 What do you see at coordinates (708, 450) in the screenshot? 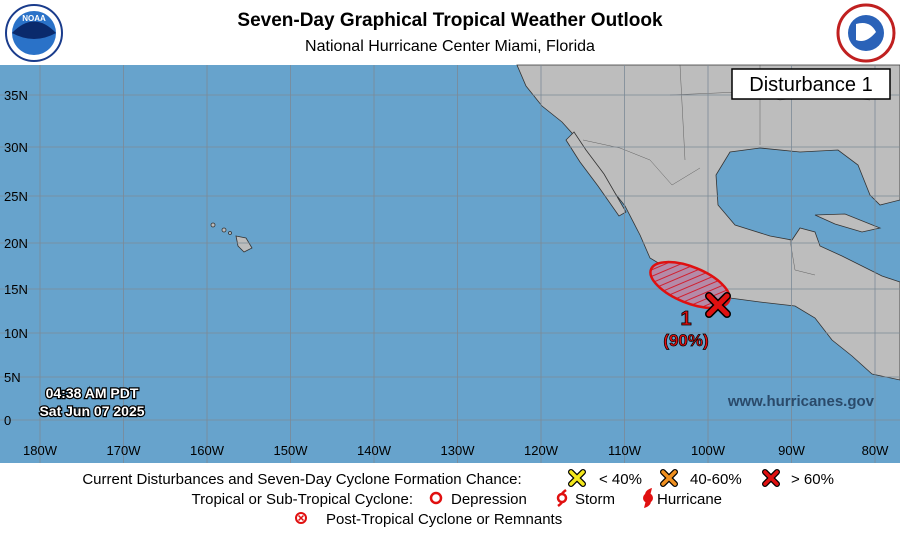
I see `longitude-label: 100W` at bounding box center [708, 450].